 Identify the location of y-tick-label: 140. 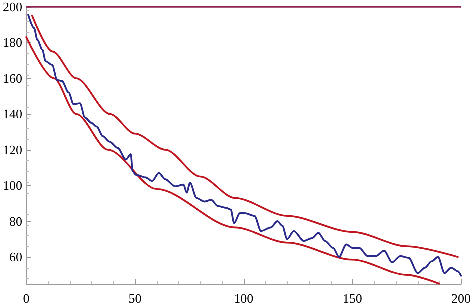
(12, 114).